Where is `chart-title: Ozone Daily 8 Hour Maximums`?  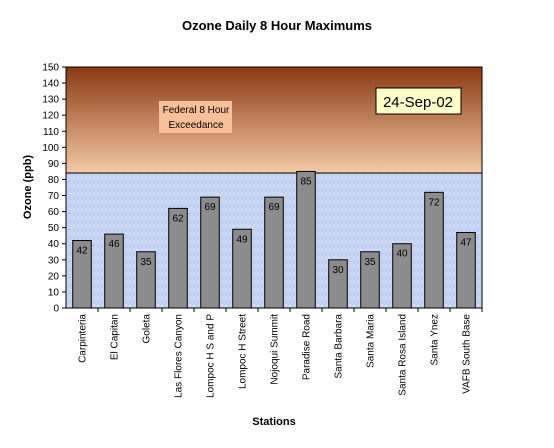
chart-title: Ozone Daily 8 Hour Maximums is located at coordinates (277, 25).